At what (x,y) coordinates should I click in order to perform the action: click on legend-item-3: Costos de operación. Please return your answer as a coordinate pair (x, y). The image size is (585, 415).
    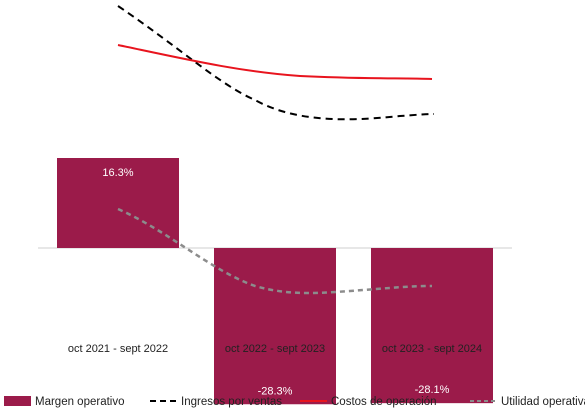
    Looking at the image, I should click on (368, 402).